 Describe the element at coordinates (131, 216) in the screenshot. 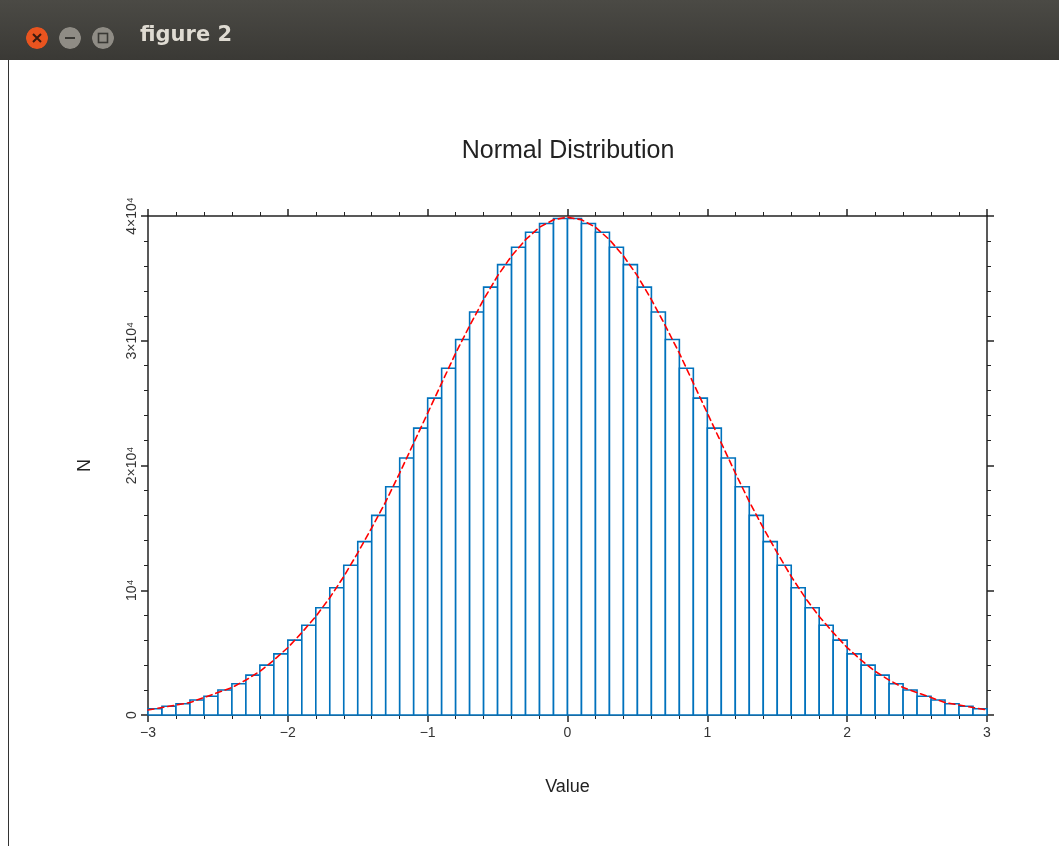

I see `y-tick-label: 4×10⁴` at that location.